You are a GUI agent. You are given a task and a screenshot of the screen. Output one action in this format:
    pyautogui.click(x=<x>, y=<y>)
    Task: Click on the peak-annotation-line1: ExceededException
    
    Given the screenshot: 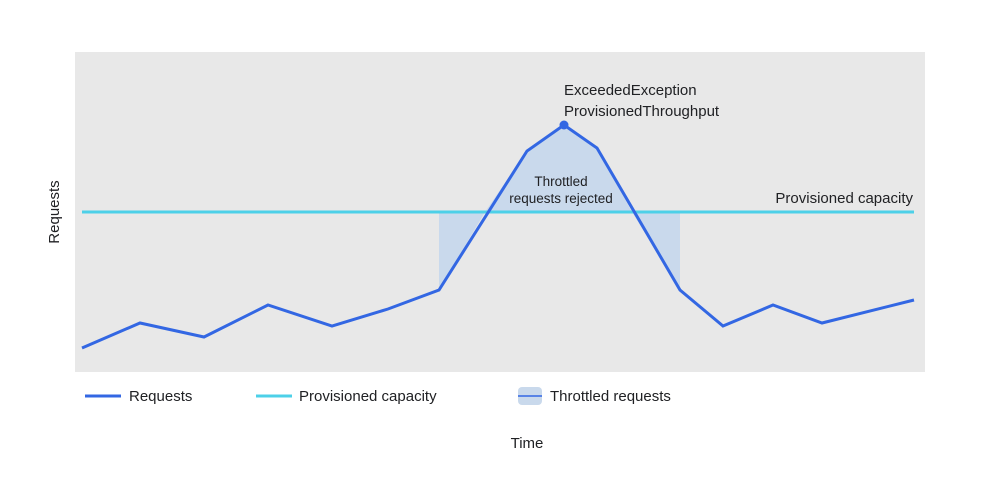 What is the action you would take?
    pyautogui.click(x=630, y=90)
    